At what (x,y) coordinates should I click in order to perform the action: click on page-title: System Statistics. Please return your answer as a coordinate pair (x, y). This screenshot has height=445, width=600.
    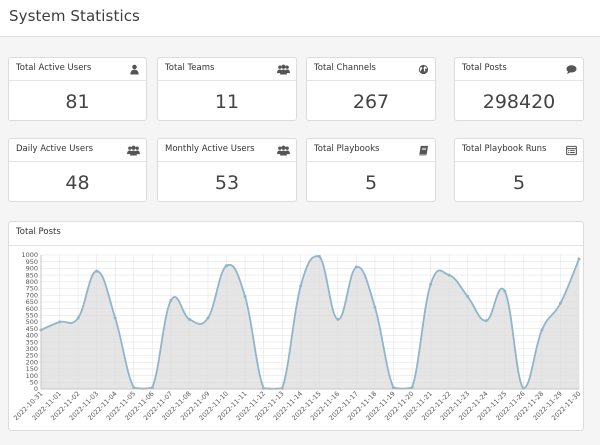
    Looking at the image, I should click on (74, 16).